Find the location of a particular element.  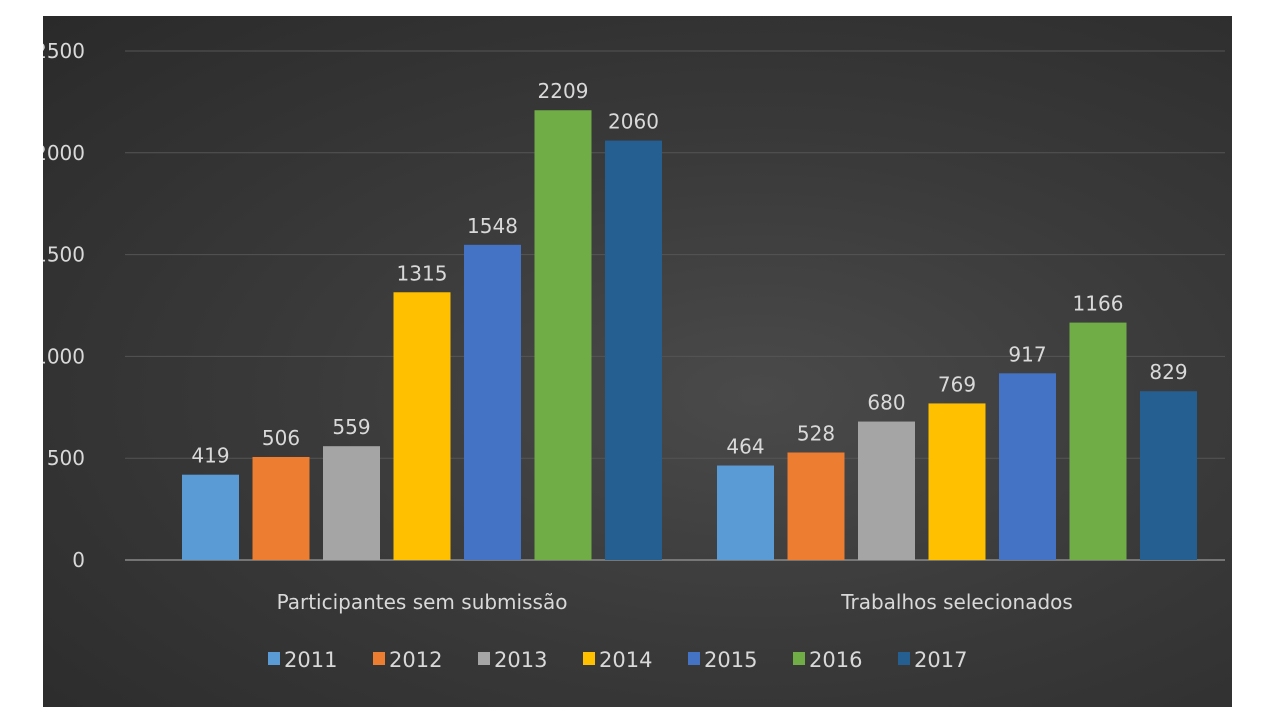

data-label: 464 is located at coordinates (745, 447).